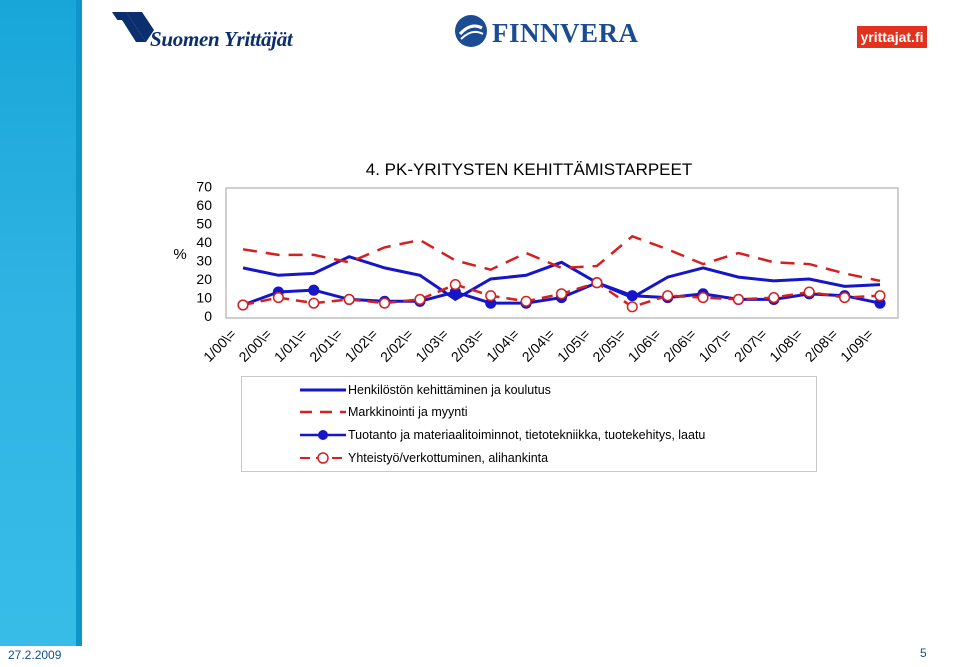 Image resolution: width=960 pixels, height=667 pixels. What do you see at coordinates (431, 345) in the screenshot?
I see `x-tick-label: 1/03\=` at bounding box center [431, 345].